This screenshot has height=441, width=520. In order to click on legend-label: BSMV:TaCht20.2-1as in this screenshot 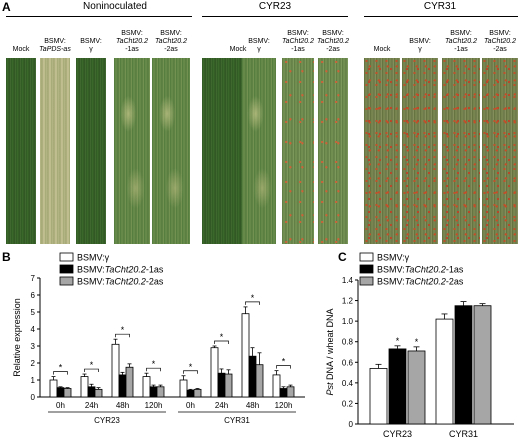, I will do `click(120, 270)`.